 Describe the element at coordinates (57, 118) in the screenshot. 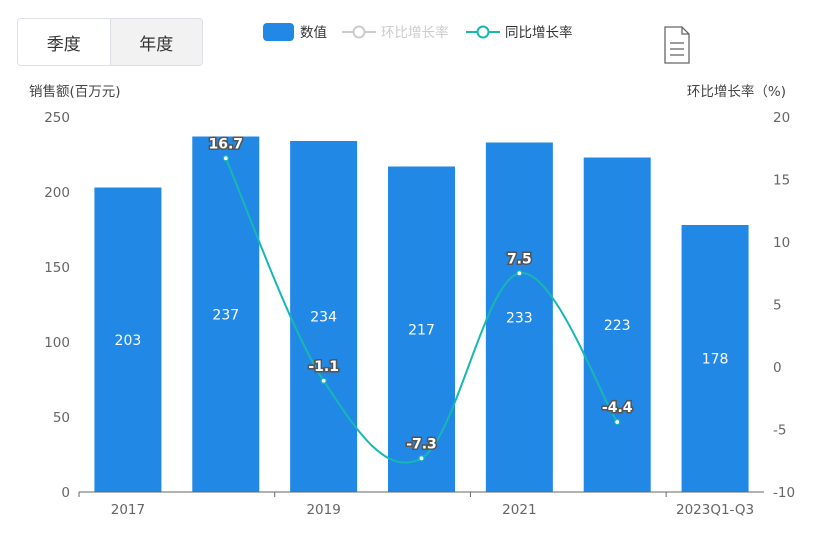

I see `y-left-tick-label: 250` at that location.